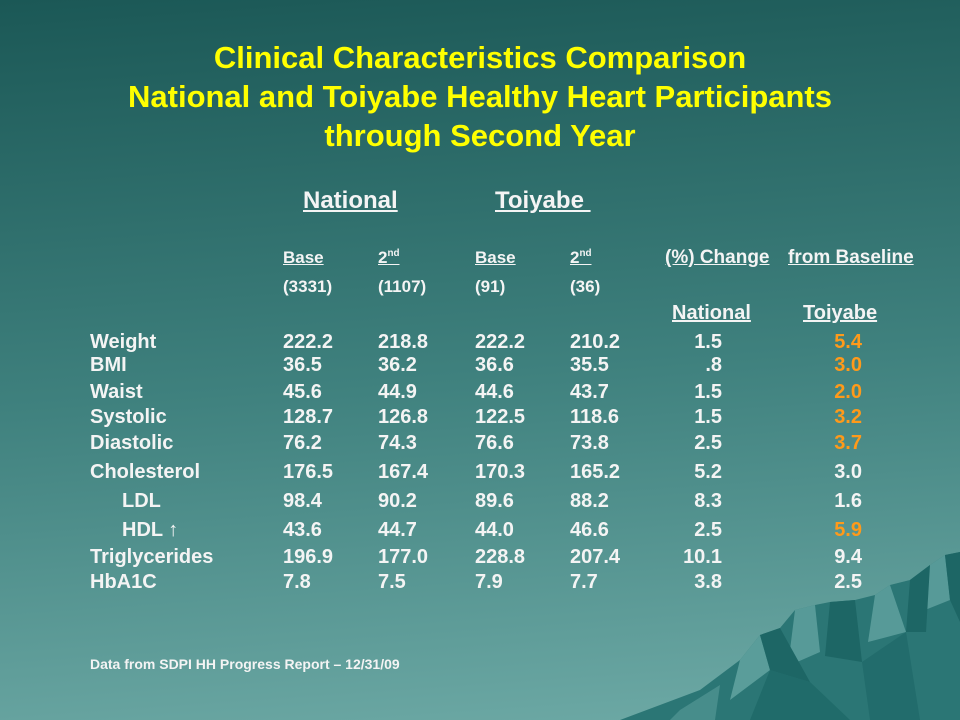  What do you see at coordinates (308, 342) in the screenshot?
I see `national-base-value: 222.2` at bounding box center [308, 342].